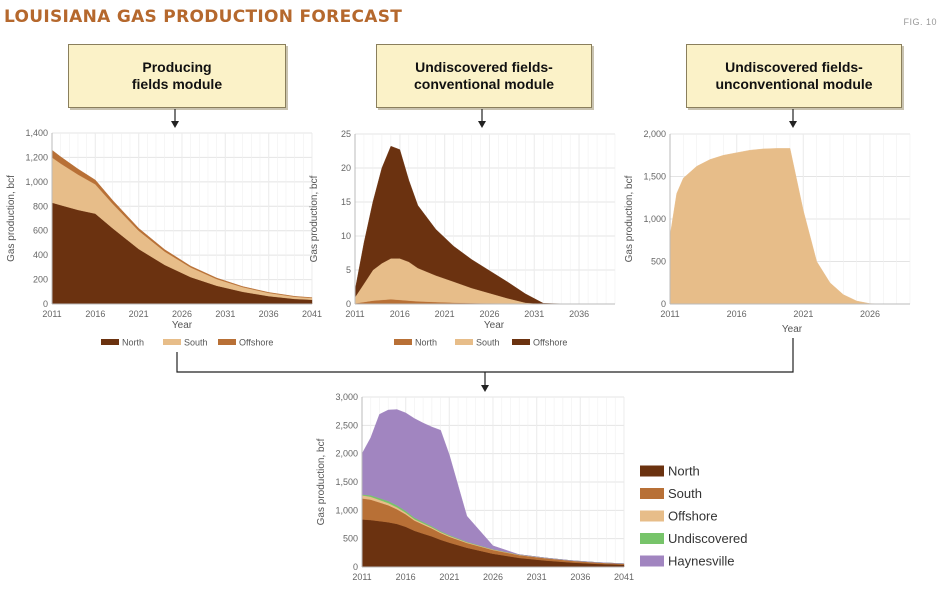 This screenshot has width=949, height=590. What do you see at coordinates (182, 224) in the screenshot?
I see `area-offshore` at bounding box center [182, 224].